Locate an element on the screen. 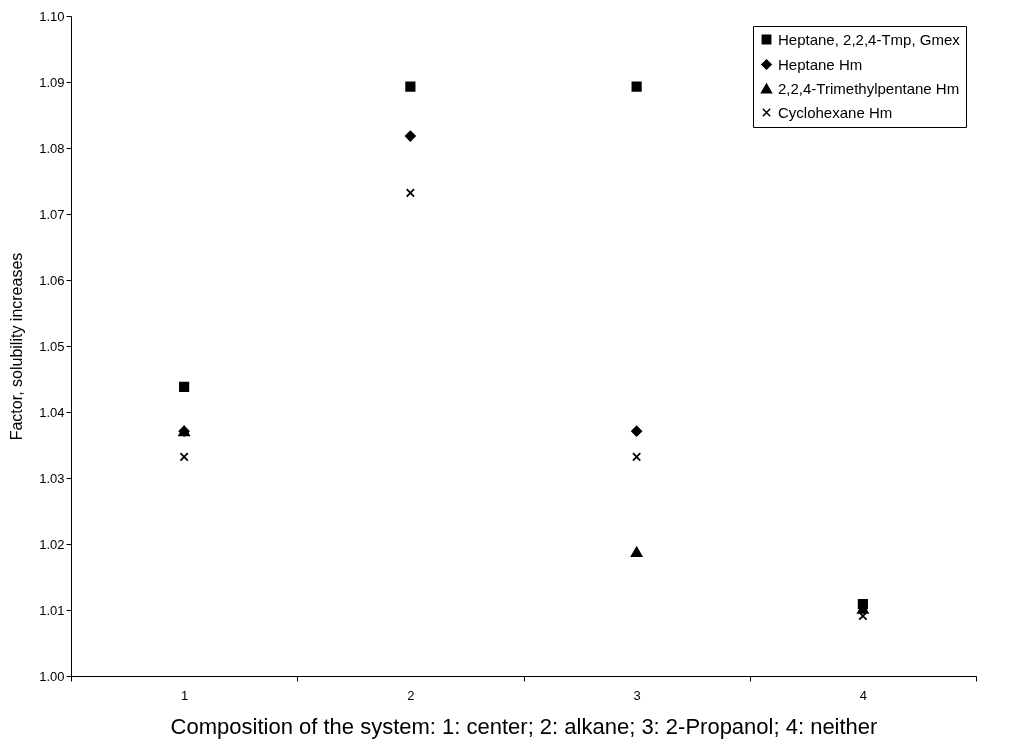 This screenshot has height=755, width=1009. legend-label: Heptane Hm is located at coordinates (820, 64).